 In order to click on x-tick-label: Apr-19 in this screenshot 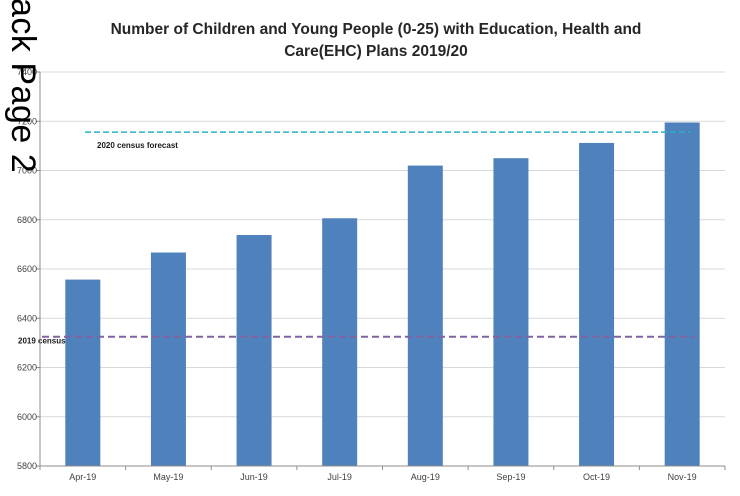, I will do `click(82, 477)`.